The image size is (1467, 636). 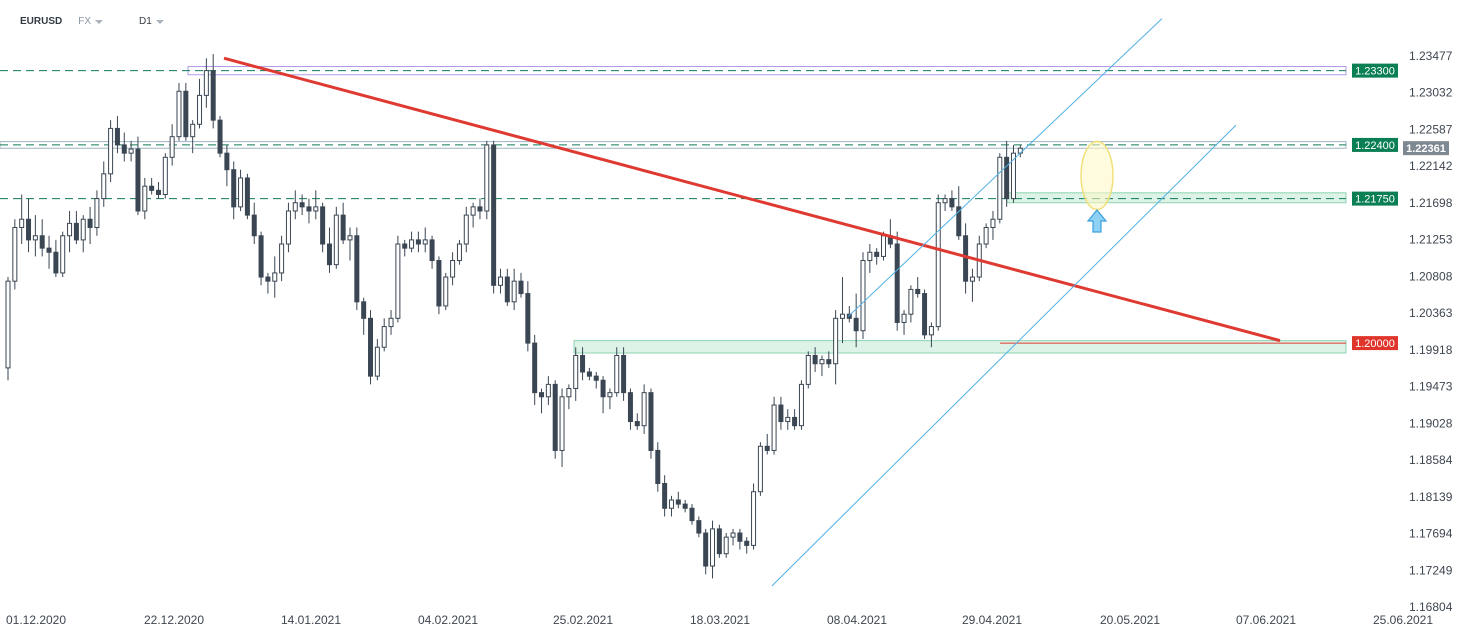 What do you see at coordinates (145, 21) in the screenshot?
I see `timeframe-label: D1` at bounding box center [145, 21].